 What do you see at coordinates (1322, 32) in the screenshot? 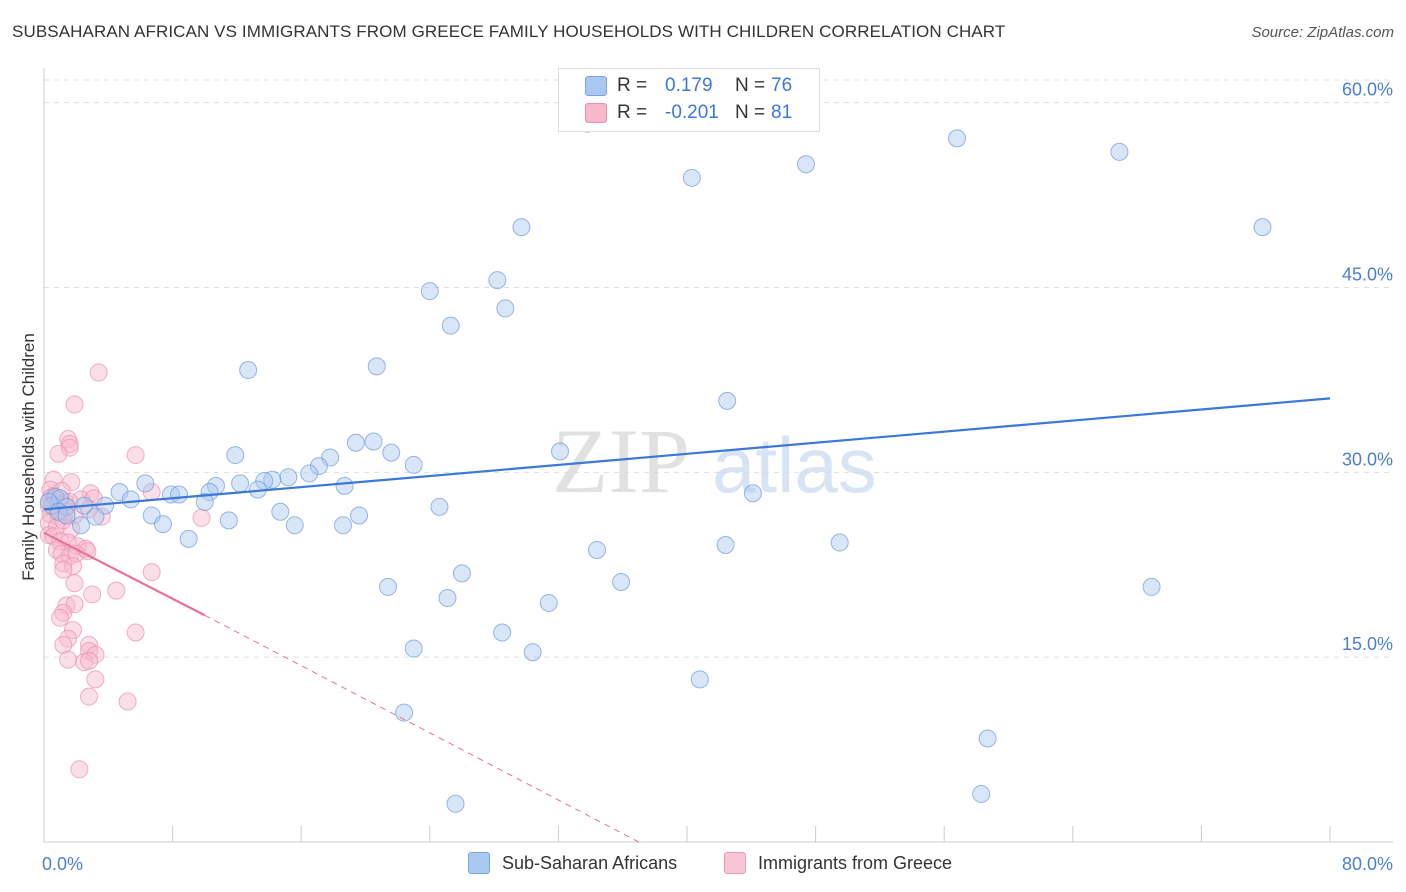
I see `chart-source: Source: ZipAtlas.com` at bounding box center [1322, 32].